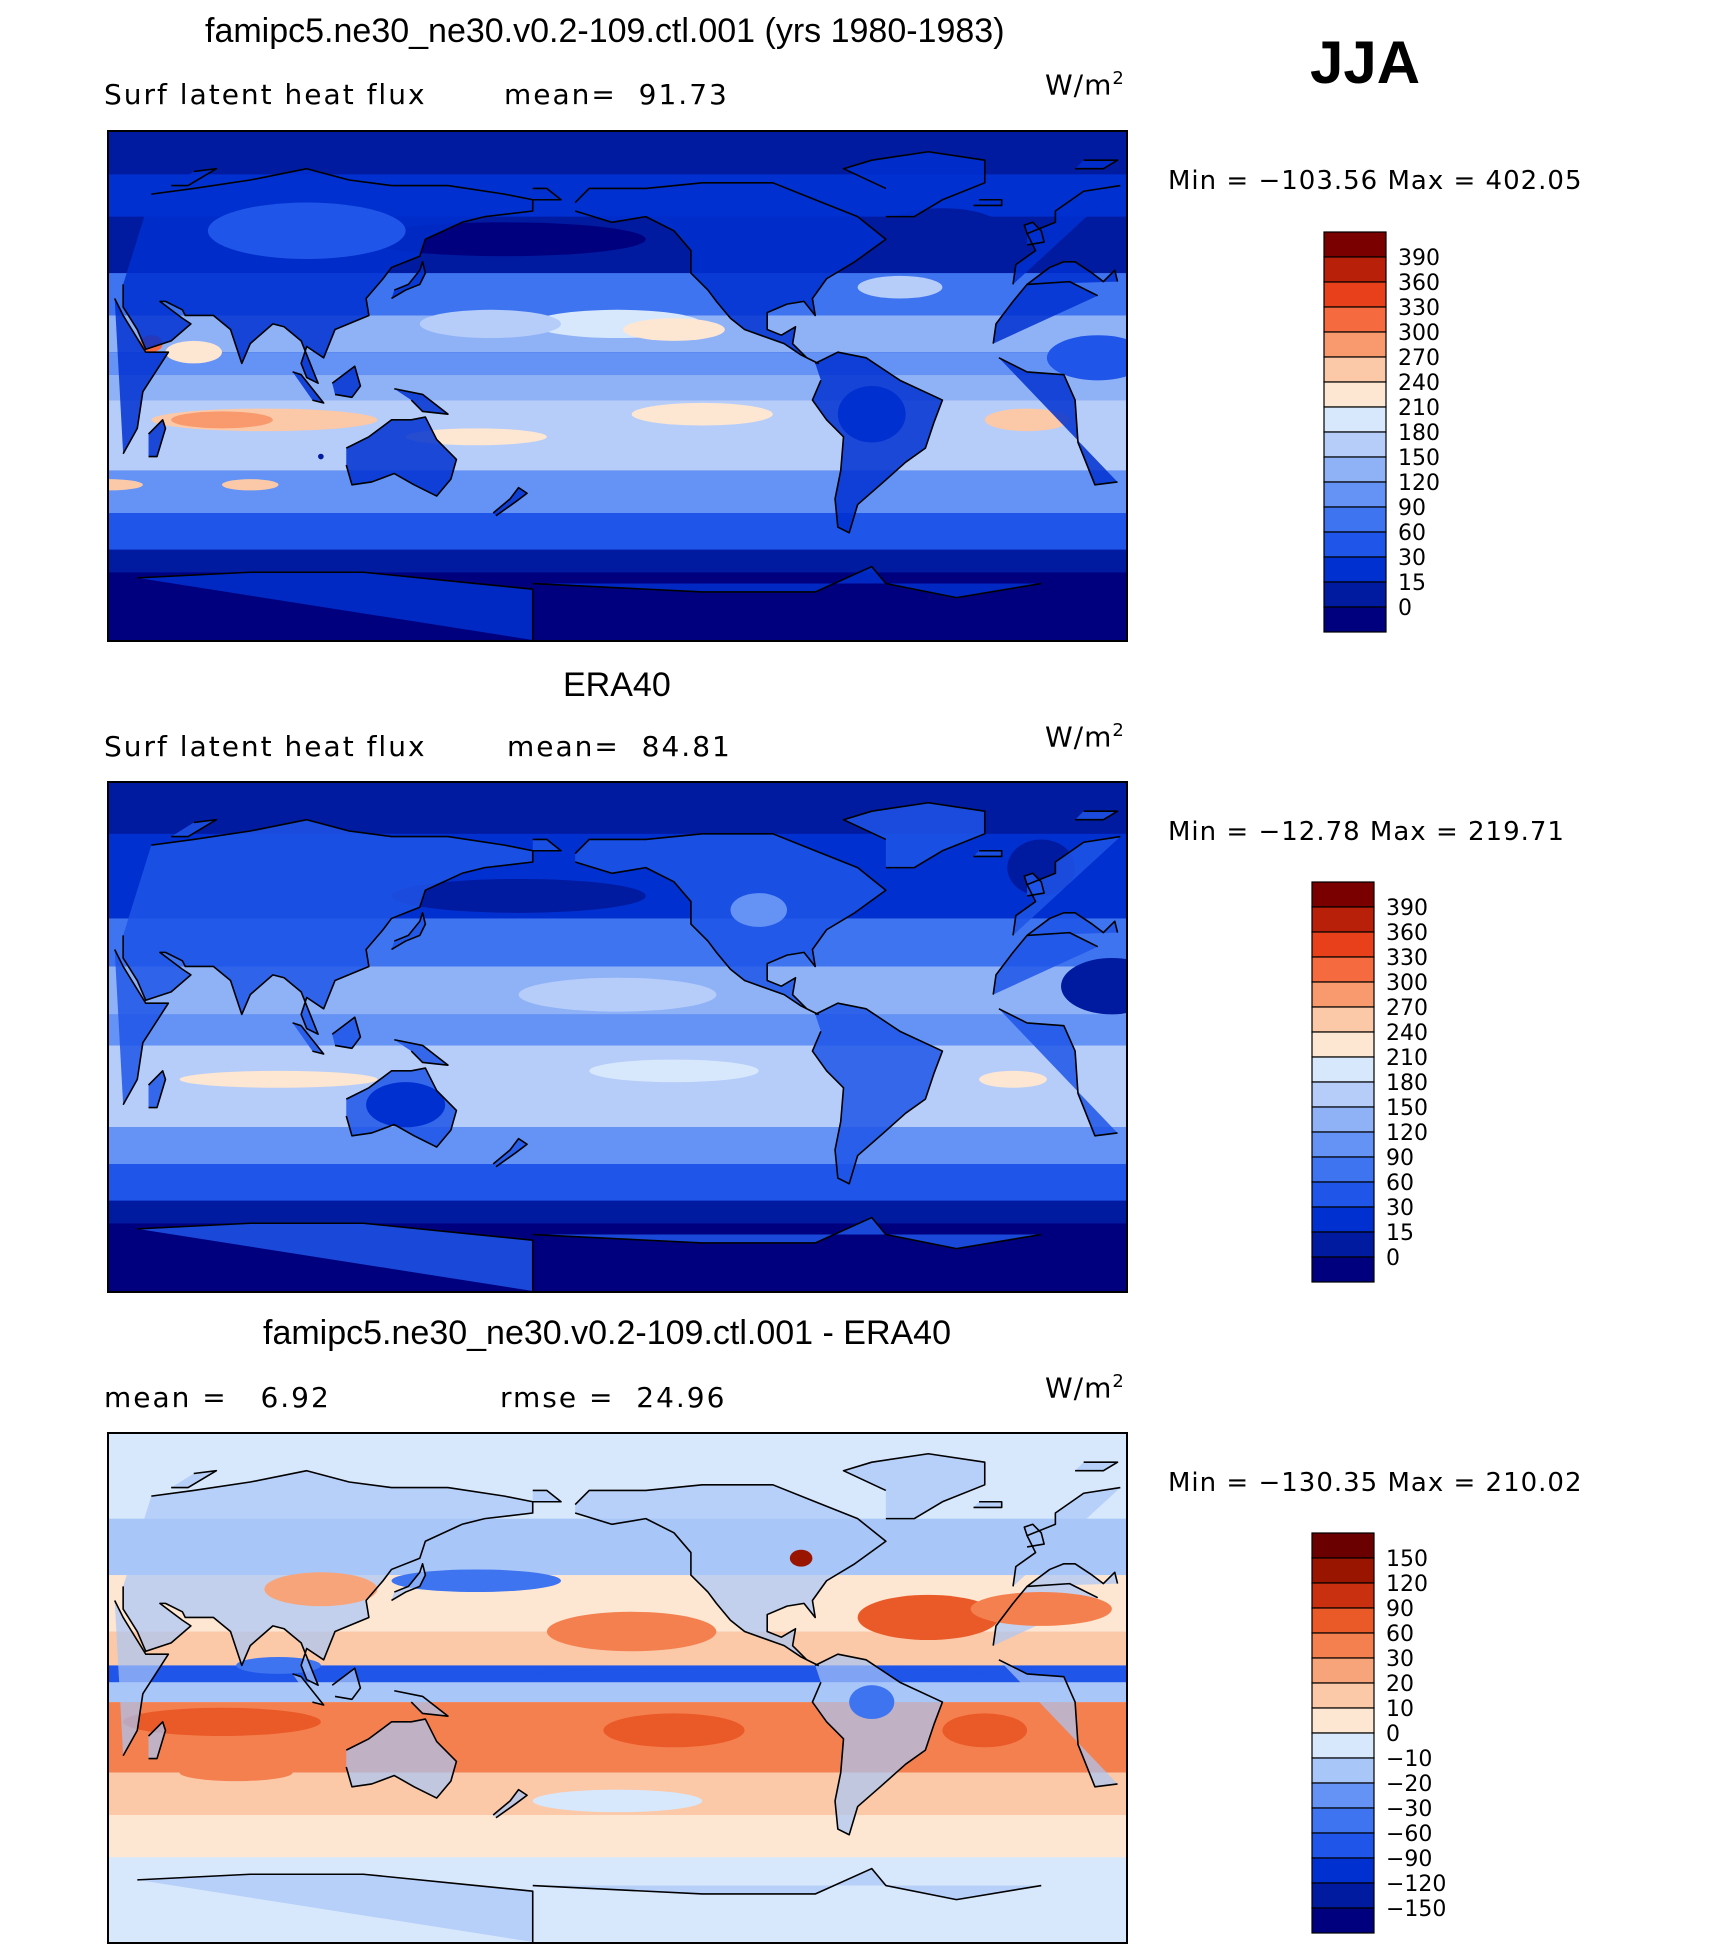 This screenshot has width=1710, height=1952. What do you see at coordinates (1407, 958) in the screenshot?
I see `colorbar-tick-label: 330` at bounding box center [1407, 958].